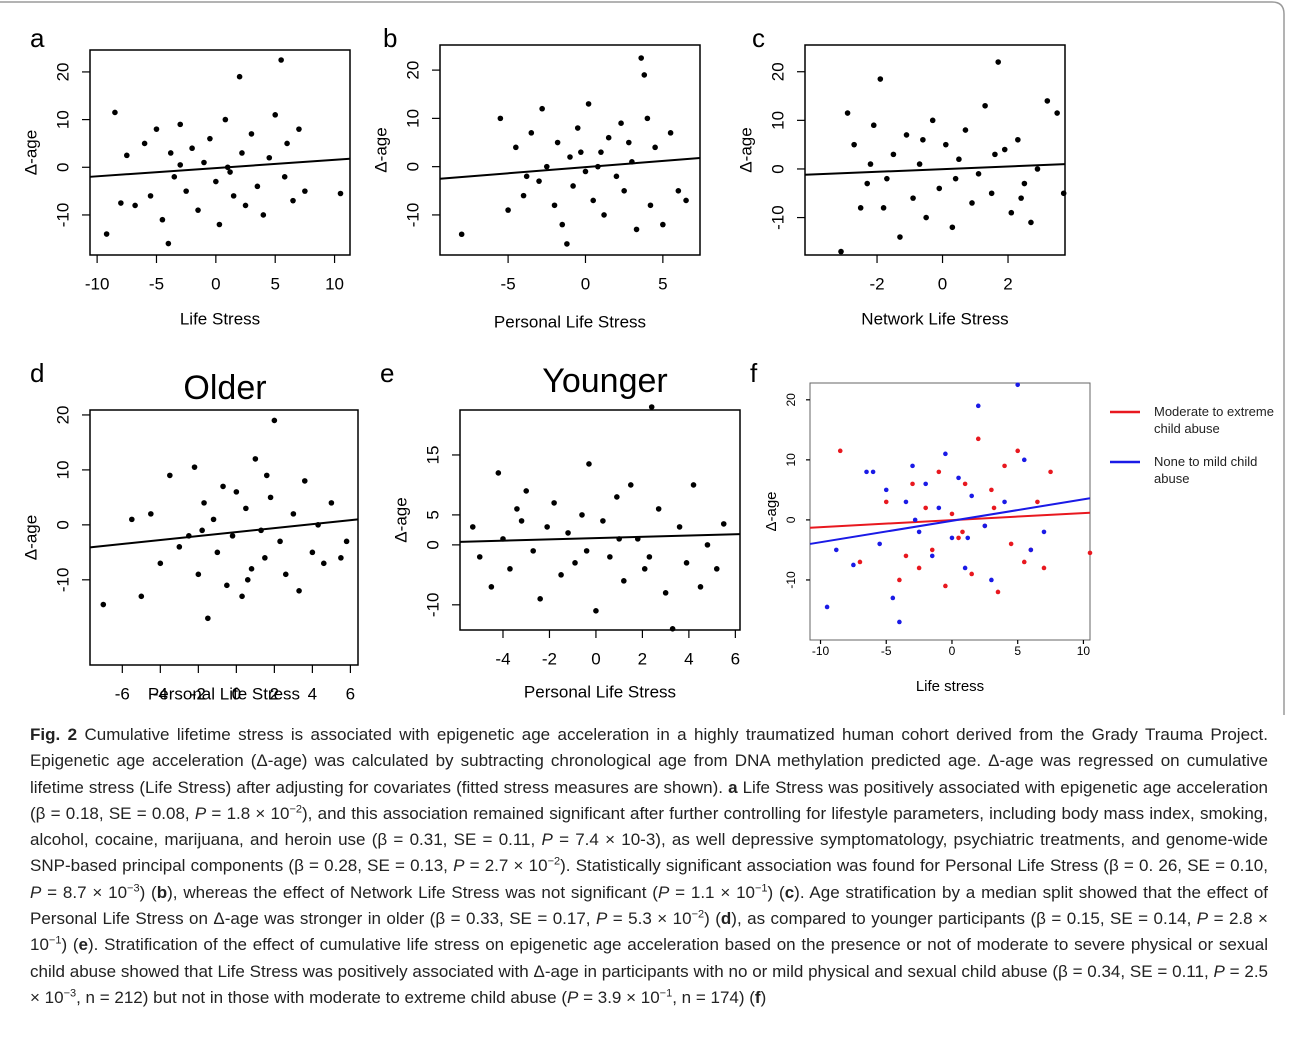 The height and width of the screenshot is (1040, 1290). Describe the element at coordinates (133, 888) in the screenshot. I see `caption-text: −3` at that location.